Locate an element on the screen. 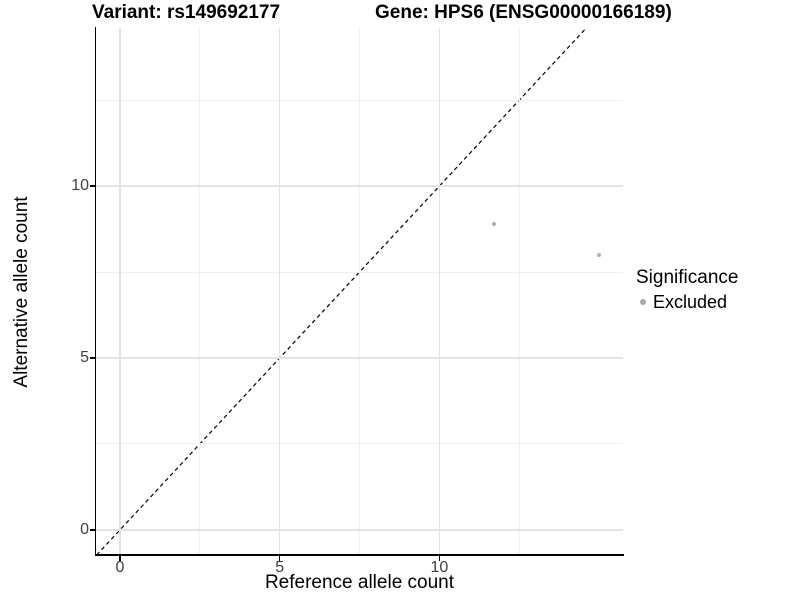 This screenshot has height=600, width=800. legend-key-dot is located at coordinates (643, 302).